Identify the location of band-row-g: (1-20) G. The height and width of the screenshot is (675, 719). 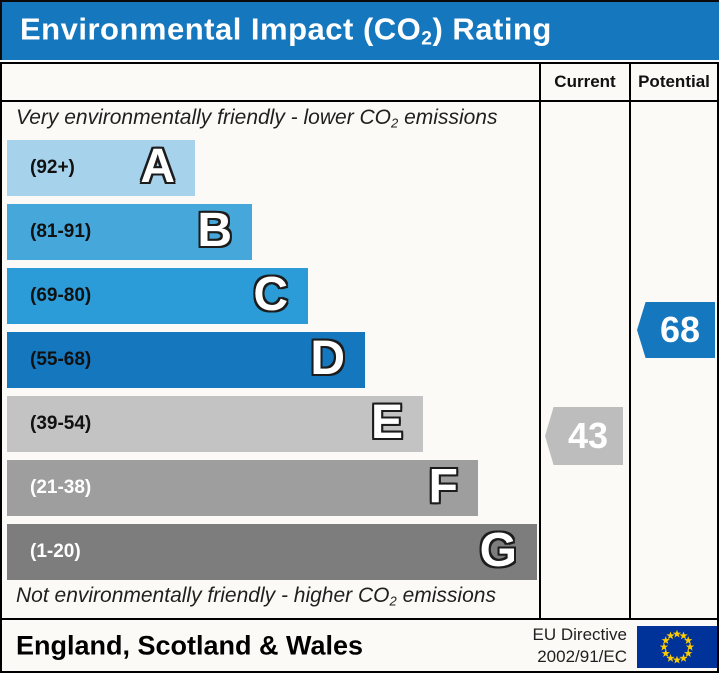
(272, 552).